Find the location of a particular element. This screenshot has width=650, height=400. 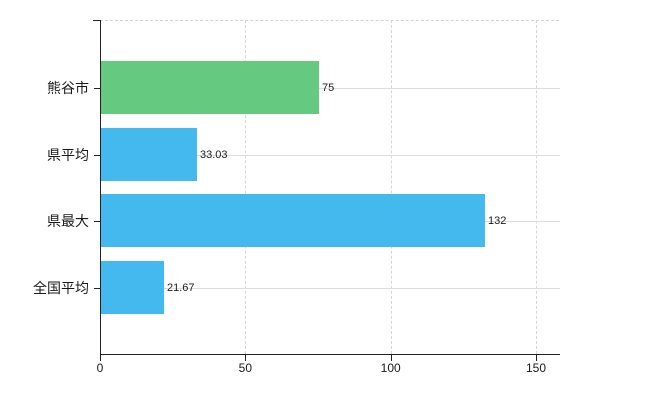

category-label: 県最大 is located at coordinates (68, 221).